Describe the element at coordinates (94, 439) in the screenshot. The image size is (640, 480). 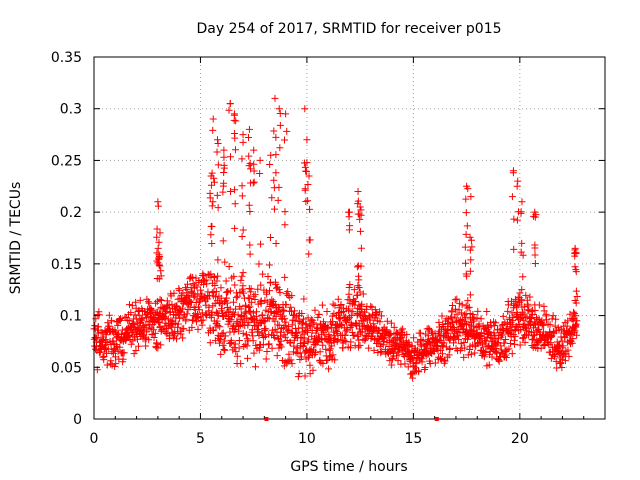
I see `x-tick-label: 0` at that location.